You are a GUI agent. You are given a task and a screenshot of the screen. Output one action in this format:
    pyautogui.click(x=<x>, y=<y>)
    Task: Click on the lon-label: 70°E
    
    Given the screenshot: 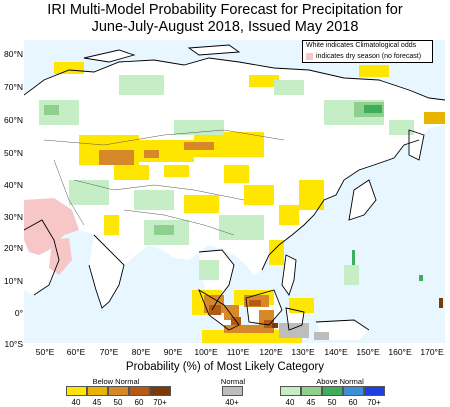 What is the action you would take?
    pyautogui.click(x=109, y=352)
    